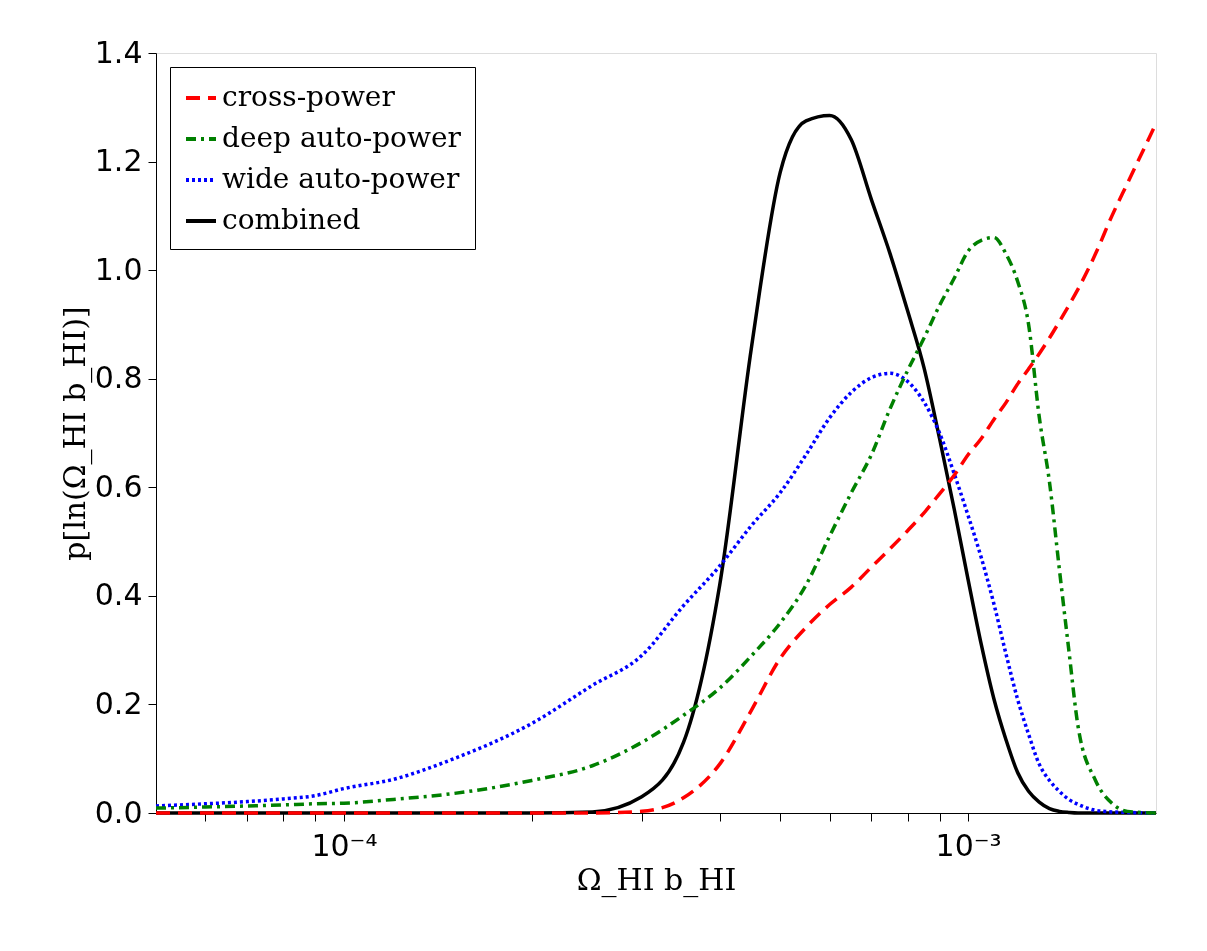  I want to click on y-tick-label: 1.4, so click(118, 52).